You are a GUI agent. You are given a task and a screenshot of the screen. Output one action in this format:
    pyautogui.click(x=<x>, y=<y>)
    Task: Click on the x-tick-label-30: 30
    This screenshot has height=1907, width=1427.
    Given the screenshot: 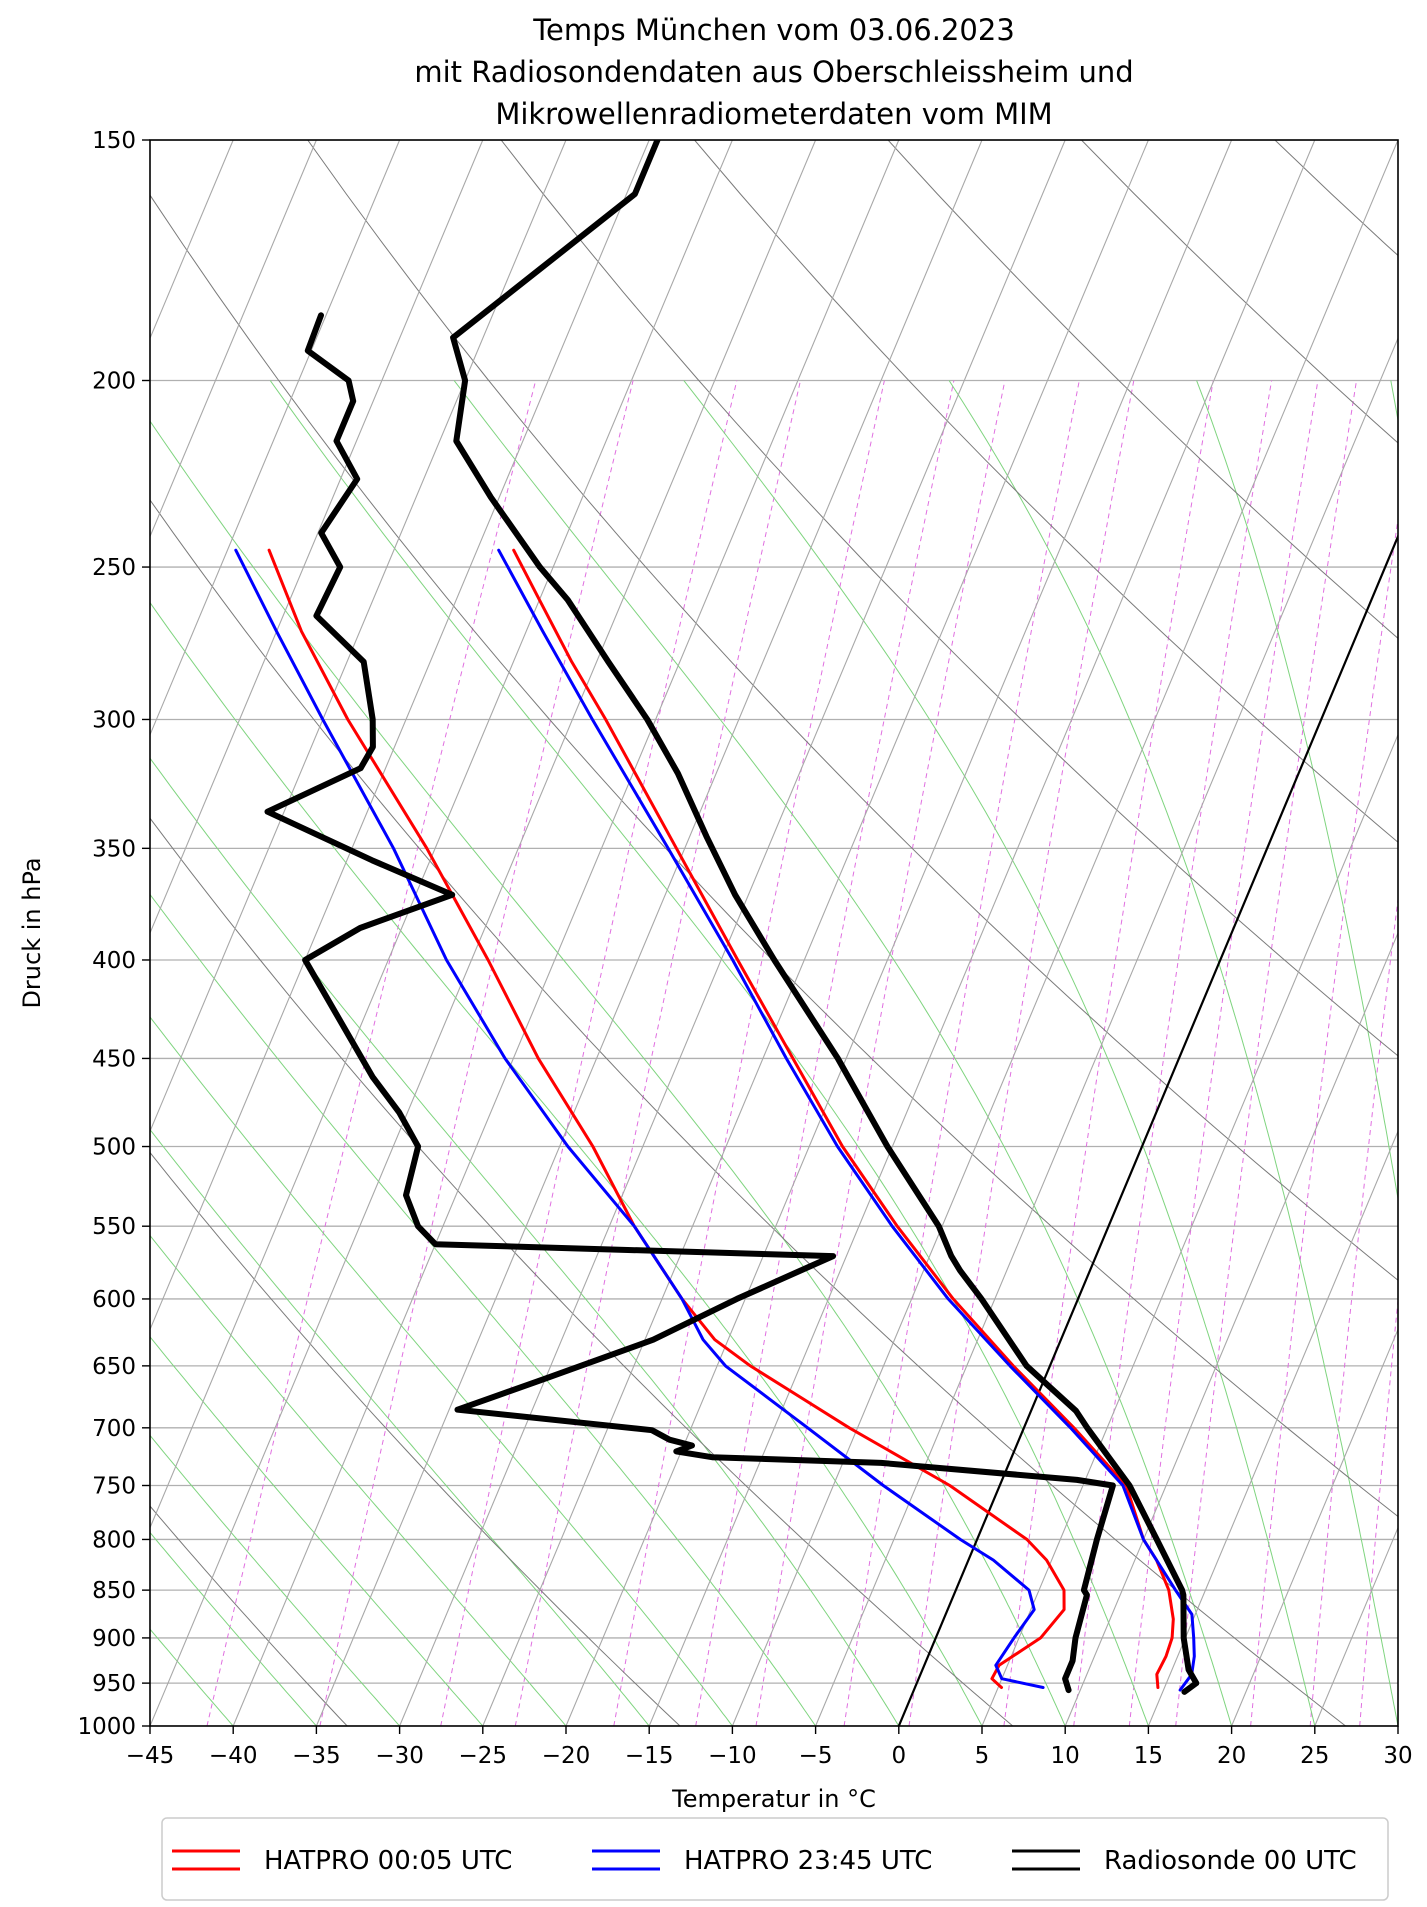 What is the action you would take?
    pyautogui.click(x=1397, y=1756)
    